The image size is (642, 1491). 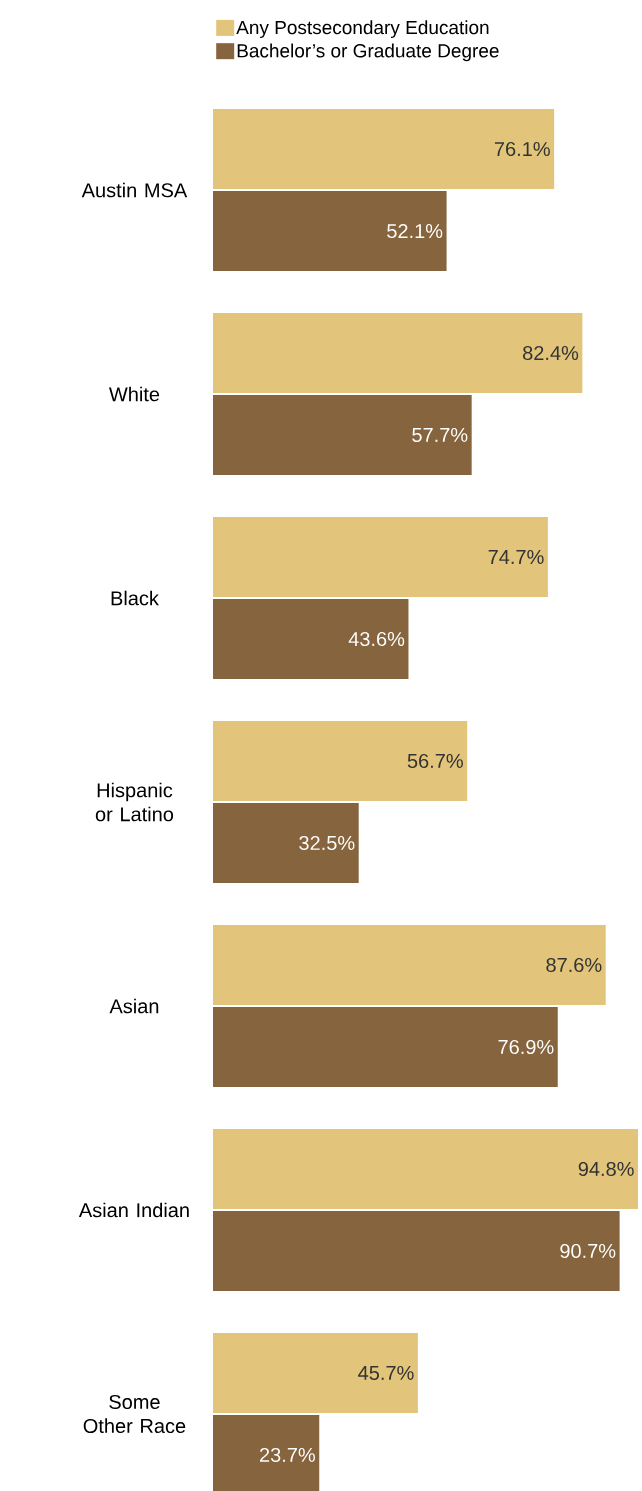 I want to click on y-tick-label: Some Other Race, so click(x=134, y=1414).